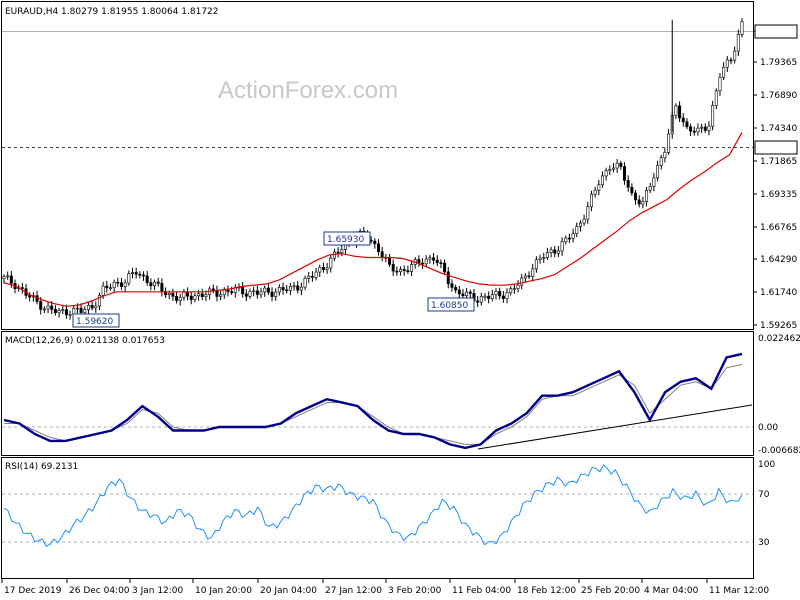 The image size is (800, 600). What do you see at coordinates (776, 31) in the screenshot?
I see `last-price-tag` at bounding box center [776, 31].